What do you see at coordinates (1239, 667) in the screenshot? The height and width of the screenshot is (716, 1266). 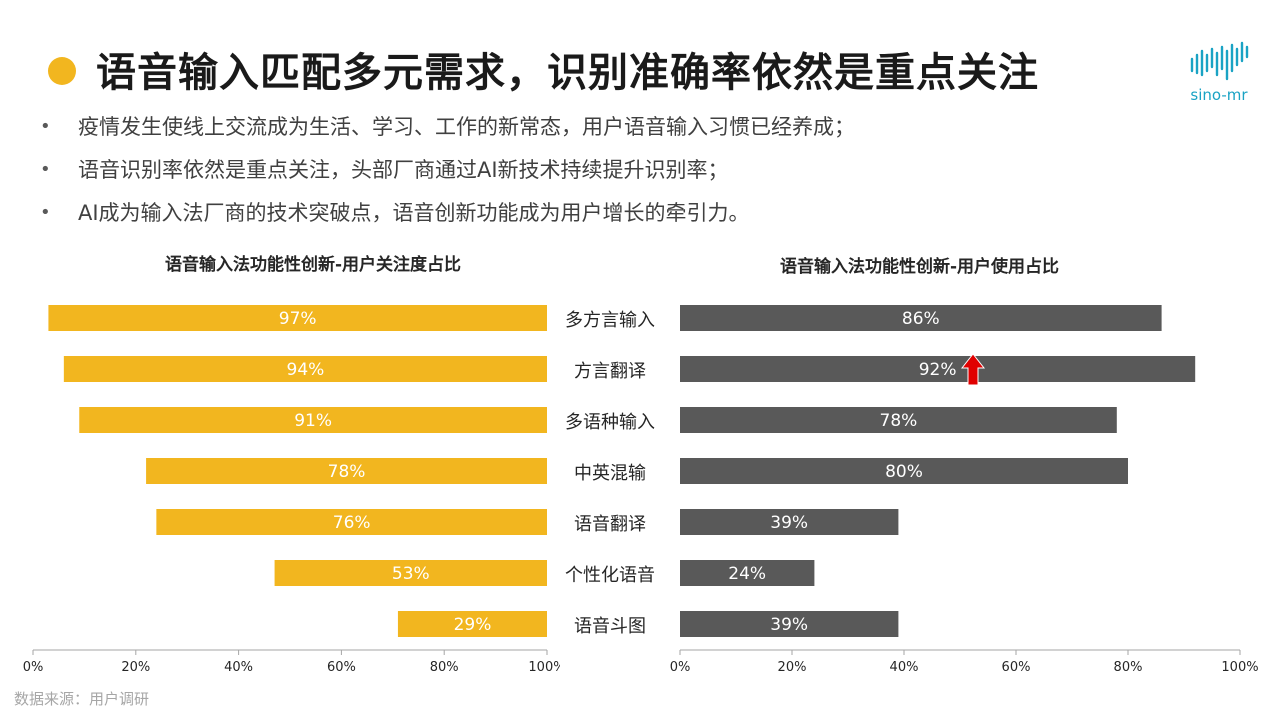 I see `usage-tick-label: 100%` at bounding box center [1239, 667].